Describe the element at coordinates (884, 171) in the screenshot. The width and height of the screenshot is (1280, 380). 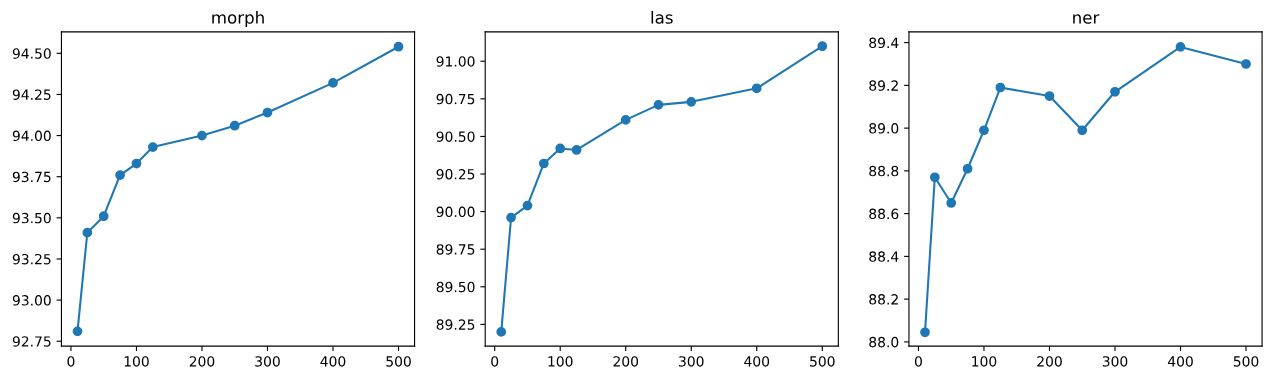
I see `y-tick-label: 88.8` at that location.